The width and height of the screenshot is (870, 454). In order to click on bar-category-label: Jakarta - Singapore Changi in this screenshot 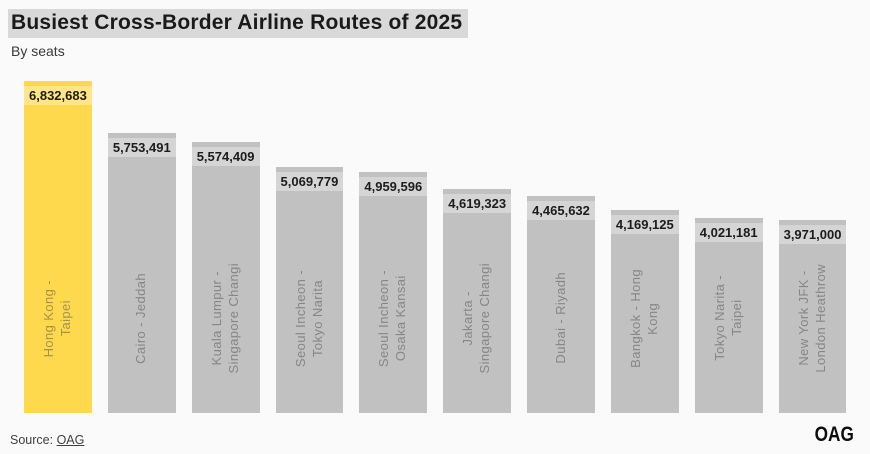, I will do `click(476, 318)`.